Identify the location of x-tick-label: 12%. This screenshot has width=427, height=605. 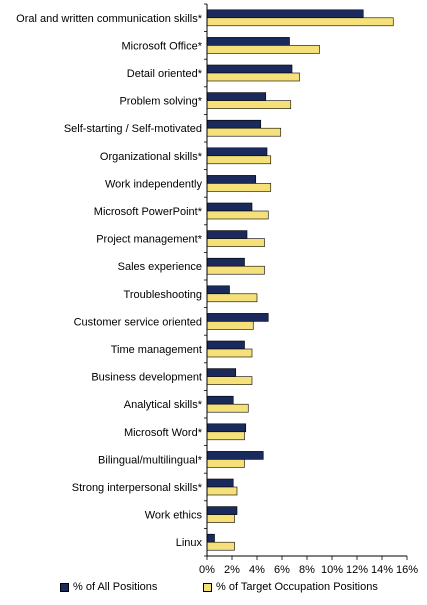
(357, 570).